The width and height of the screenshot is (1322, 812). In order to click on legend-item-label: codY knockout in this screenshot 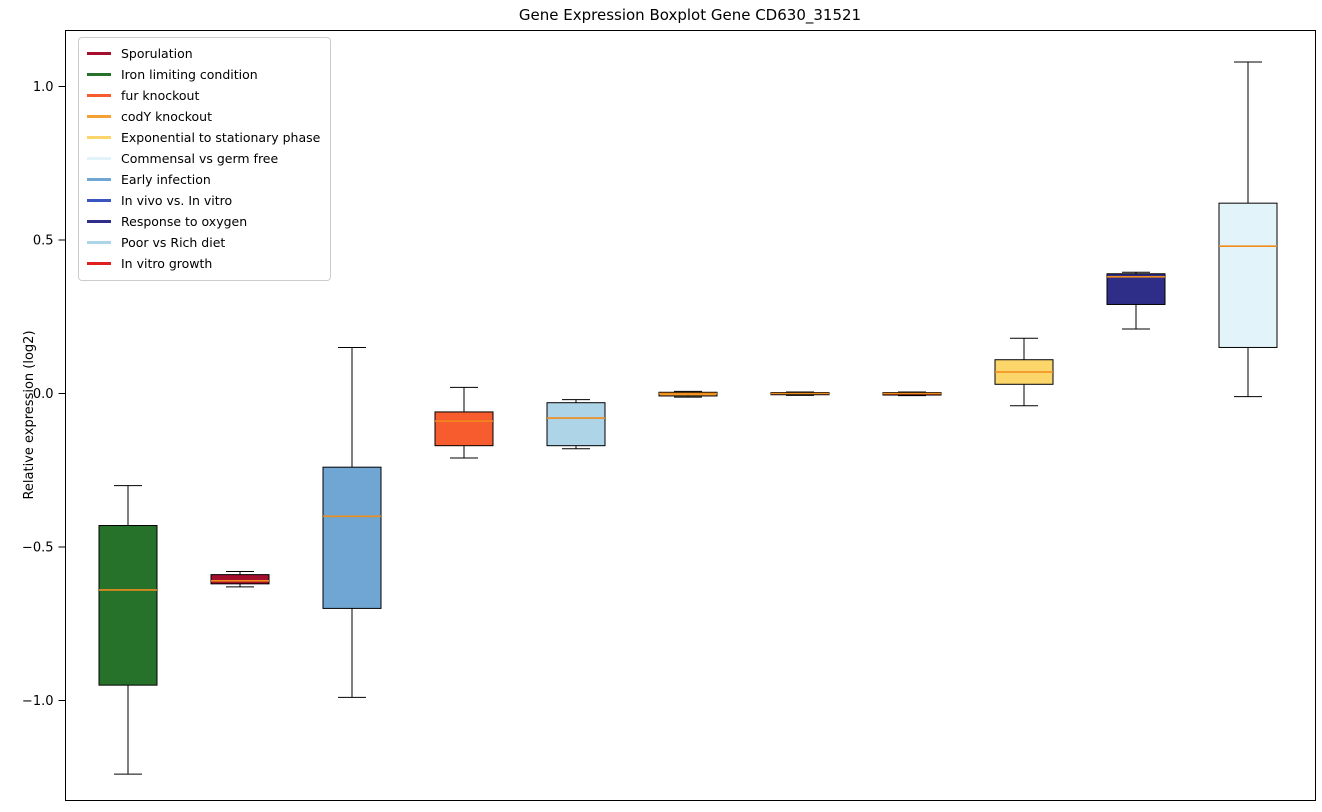, I will do `click(167, 116)`.